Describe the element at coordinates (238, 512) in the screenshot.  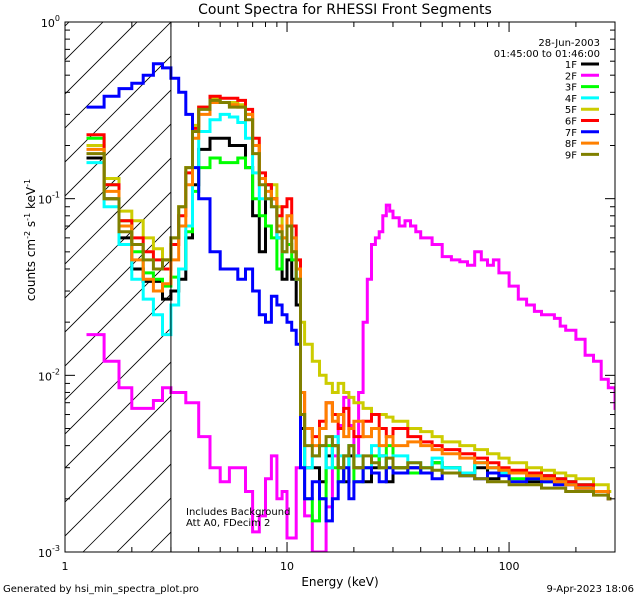
I see `annotation-text: Includes Background` at that location.